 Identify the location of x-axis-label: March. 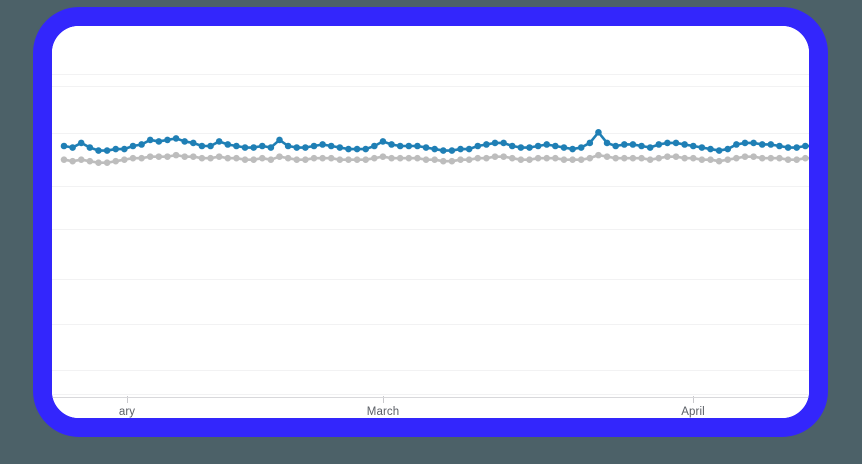
(383, 412).